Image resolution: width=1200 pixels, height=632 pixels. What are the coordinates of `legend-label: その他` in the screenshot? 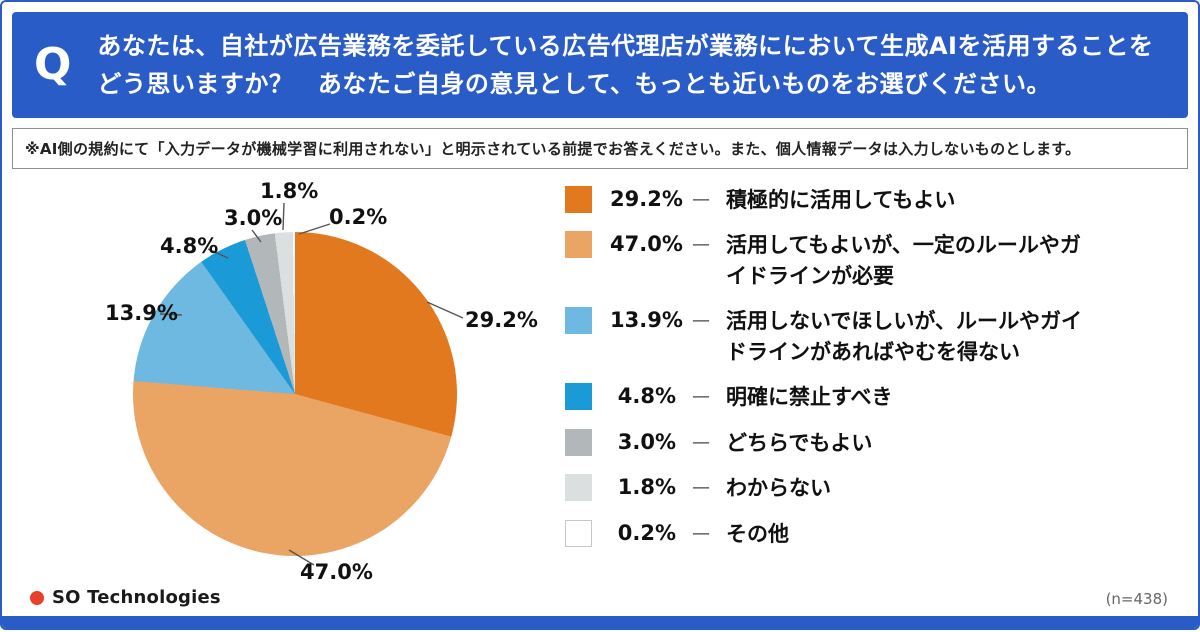 It's located at (757, 533).